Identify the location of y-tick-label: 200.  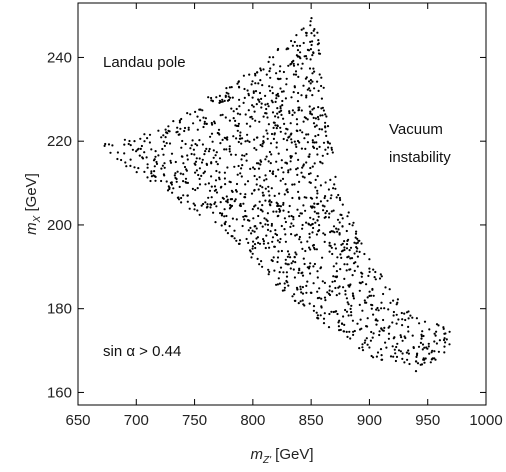
(59, 225).